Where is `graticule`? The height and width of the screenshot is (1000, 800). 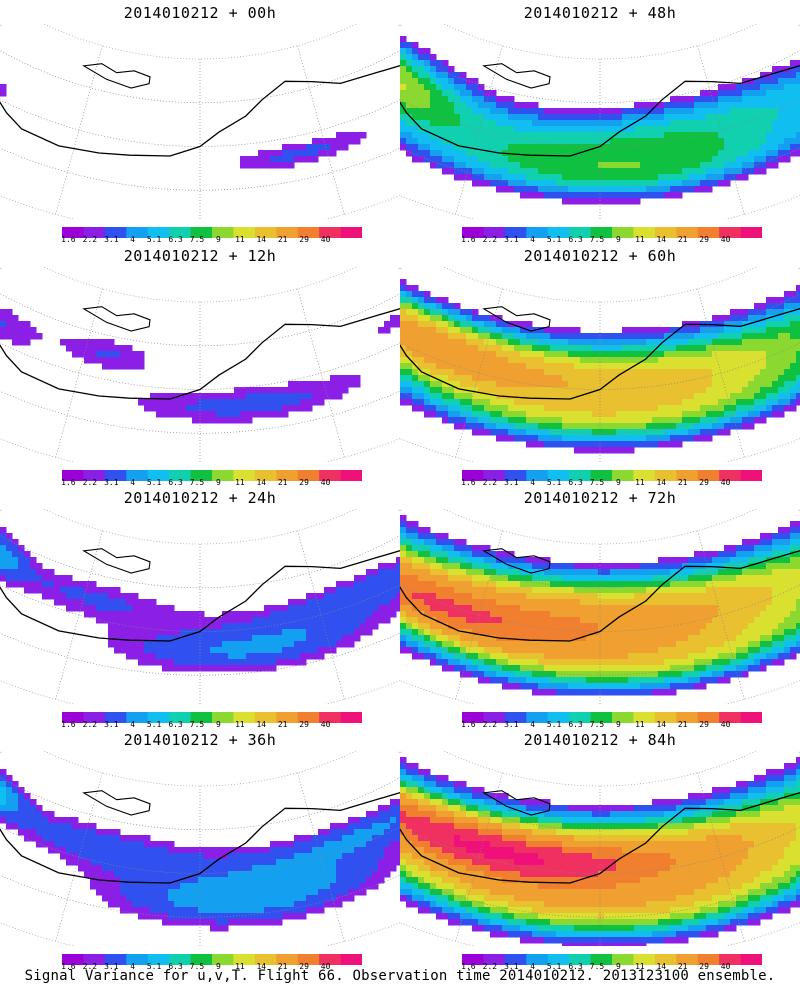 graticule is located at coordinates (200, 121).